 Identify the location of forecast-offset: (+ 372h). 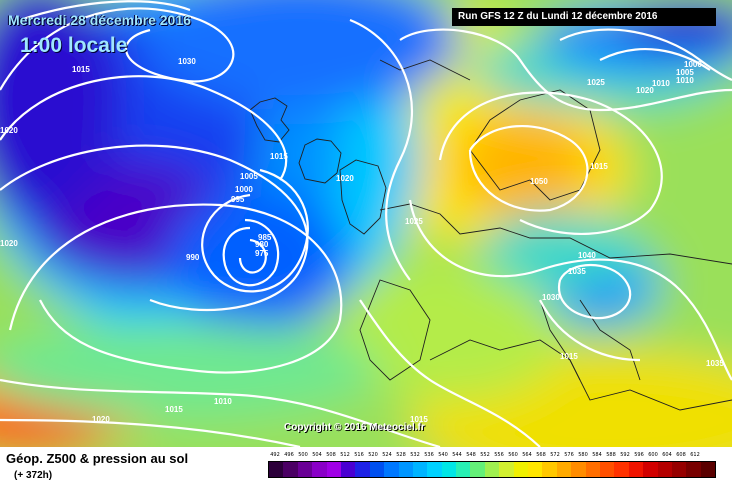
(33, 475).